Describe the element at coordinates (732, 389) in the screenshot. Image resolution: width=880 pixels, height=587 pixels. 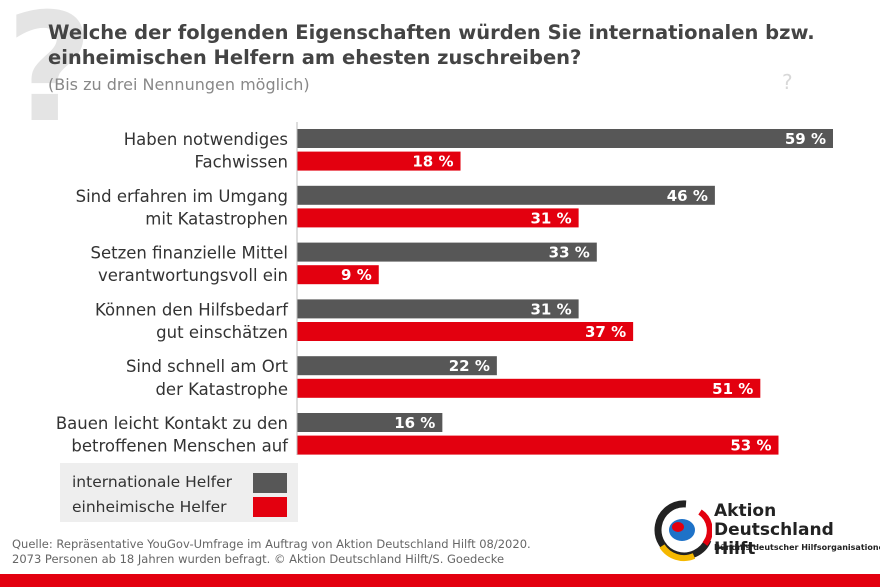
I see `bar-value-label: 51 %` at that location.